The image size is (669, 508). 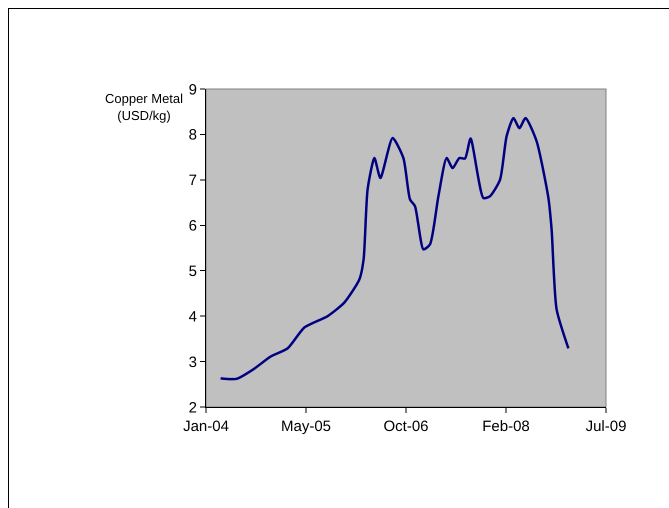 What do you see at coordinates (192, 362) in the screenshot?
I see `y-tick-label: 3` at bounding box center [192, 362].